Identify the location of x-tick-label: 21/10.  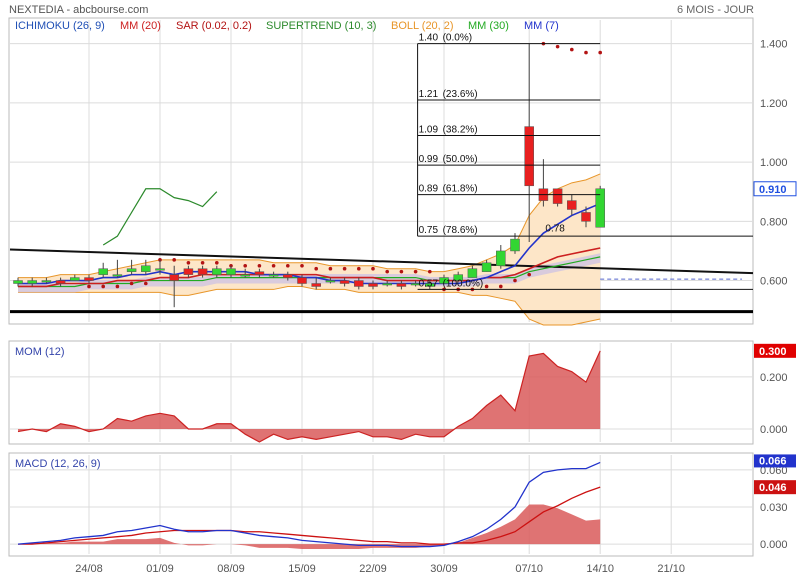
(671, 569).